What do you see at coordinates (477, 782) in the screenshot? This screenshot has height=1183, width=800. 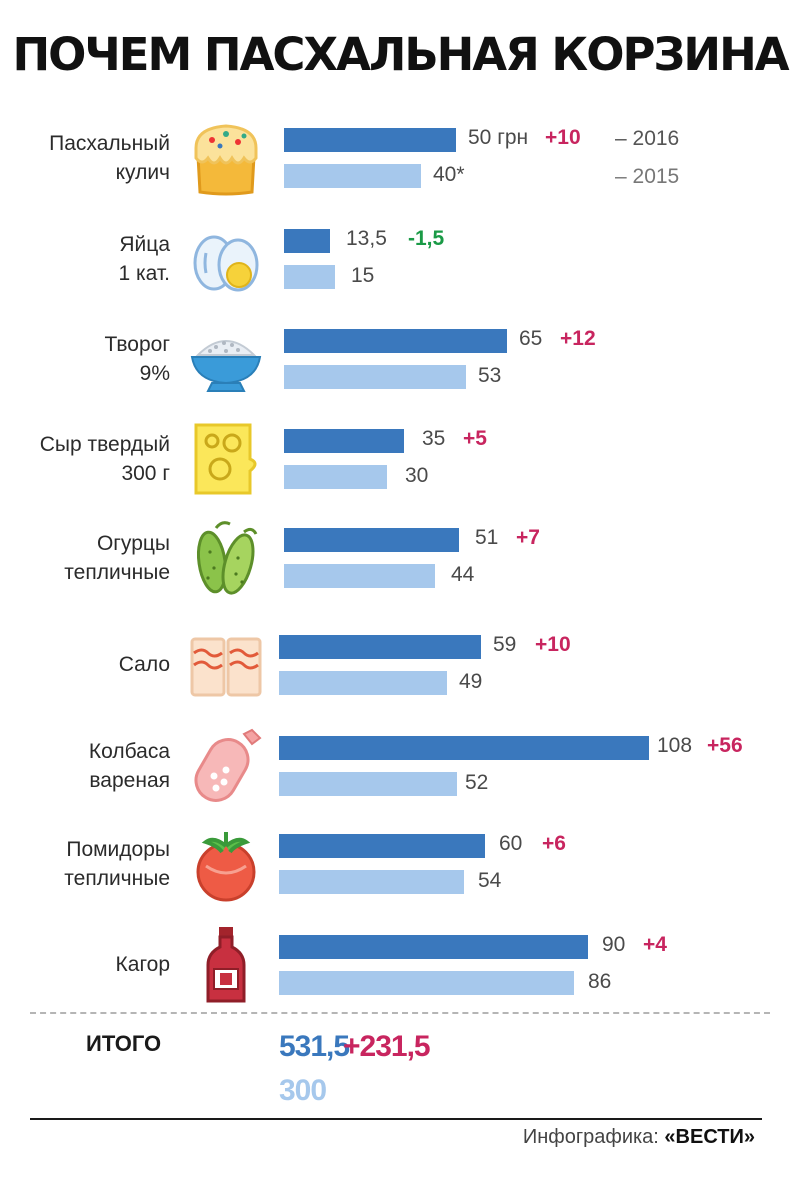 I see `value-2015: 52` at bounding box center [477, 782].